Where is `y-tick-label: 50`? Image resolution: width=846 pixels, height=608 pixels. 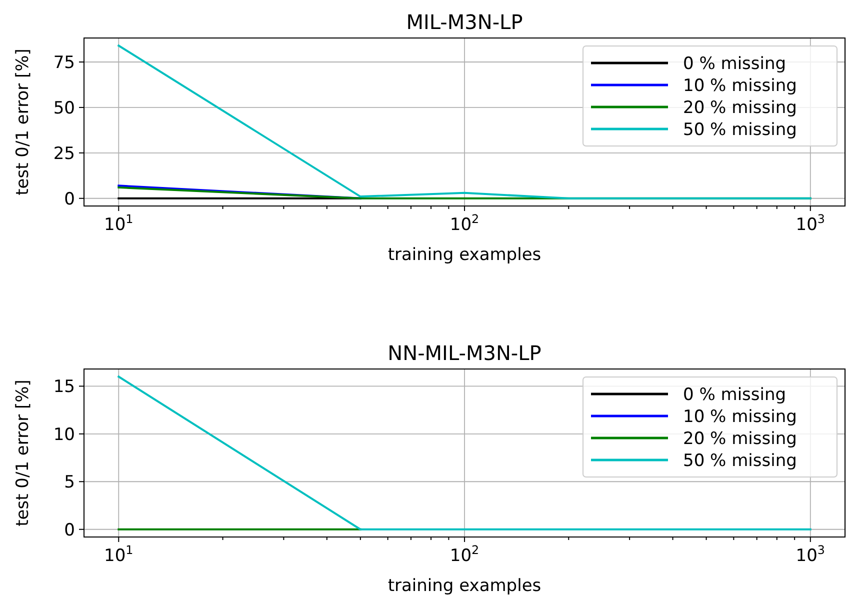
y-tick-label: 50 is located at coordinates (64, 108).